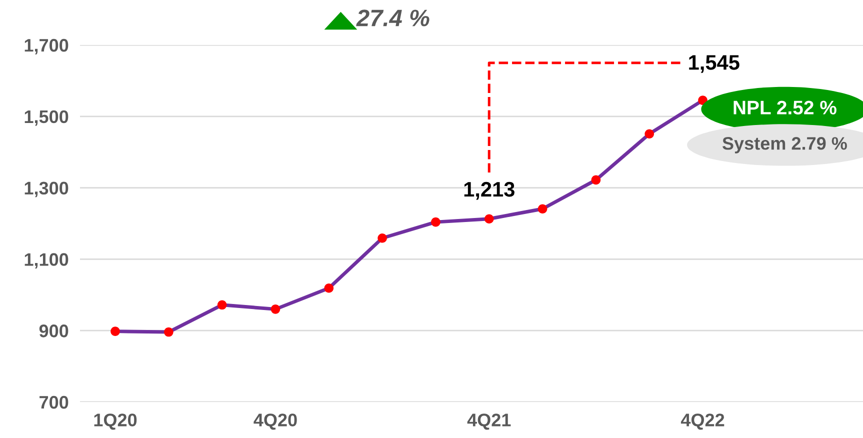  What do you see at coordinates (393, 18) in the screenshot?
I see `text: 27.4 %` at bounding box center [393, 18].